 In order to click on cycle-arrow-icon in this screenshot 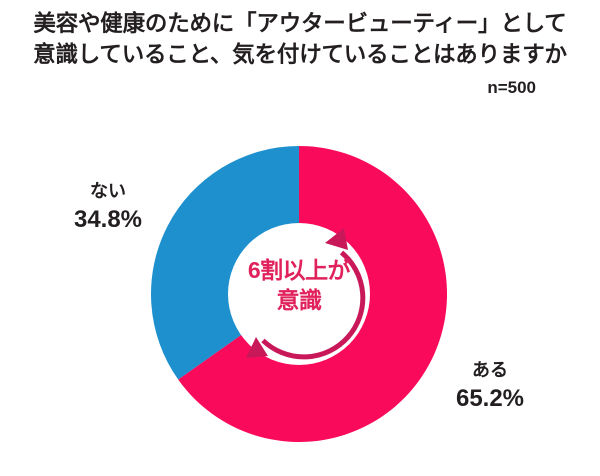, I will do `click(313, 305)`.